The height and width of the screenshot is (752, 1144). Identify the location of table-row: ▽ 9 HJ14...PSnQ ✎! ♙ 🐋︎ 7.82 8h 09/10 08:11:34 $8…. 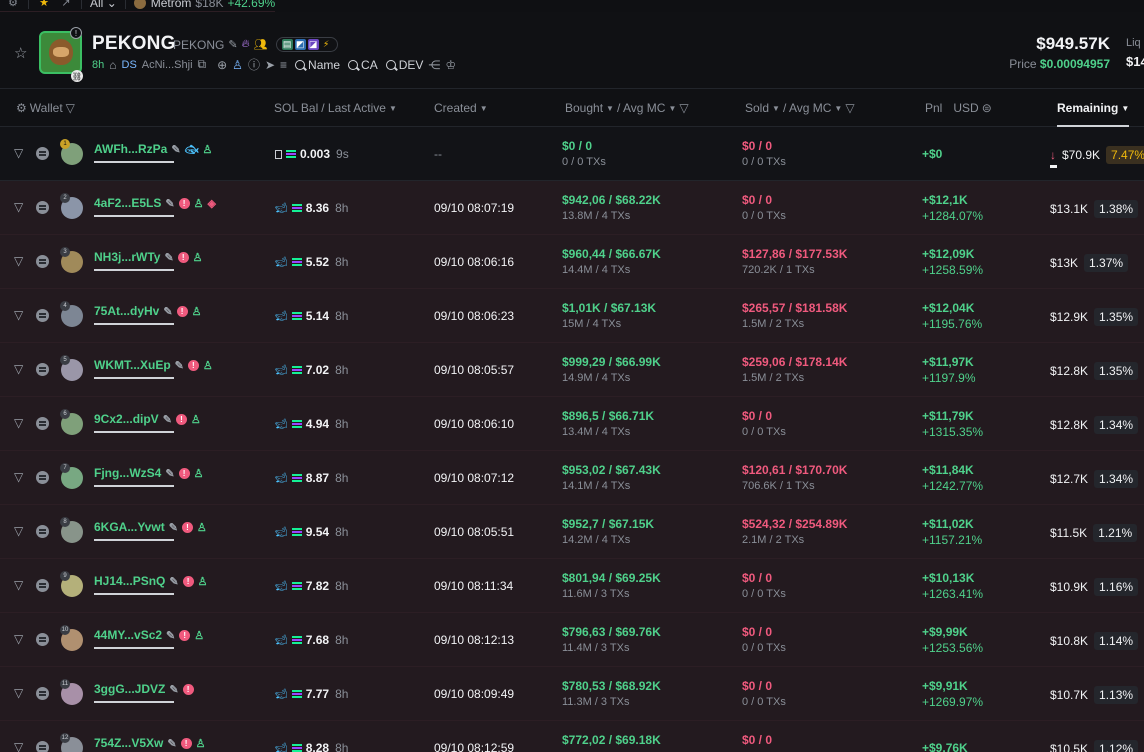
(572, 586).